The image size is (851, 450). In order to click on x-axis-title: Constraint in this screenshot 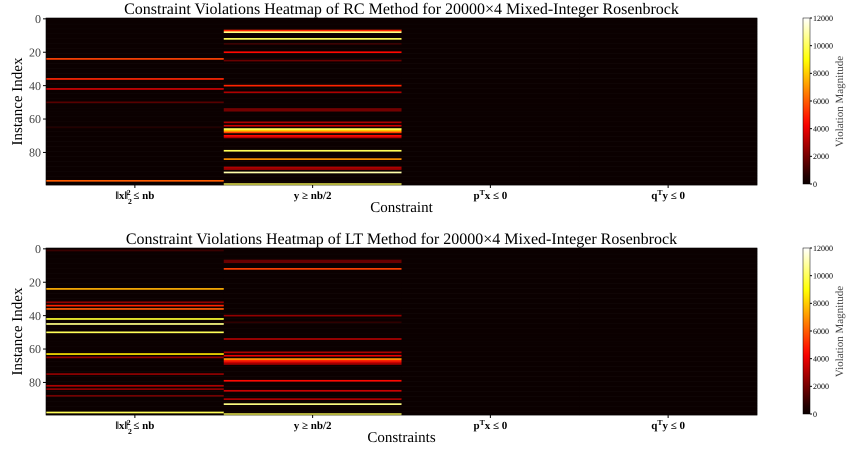, I will do `click(402, 208)`.